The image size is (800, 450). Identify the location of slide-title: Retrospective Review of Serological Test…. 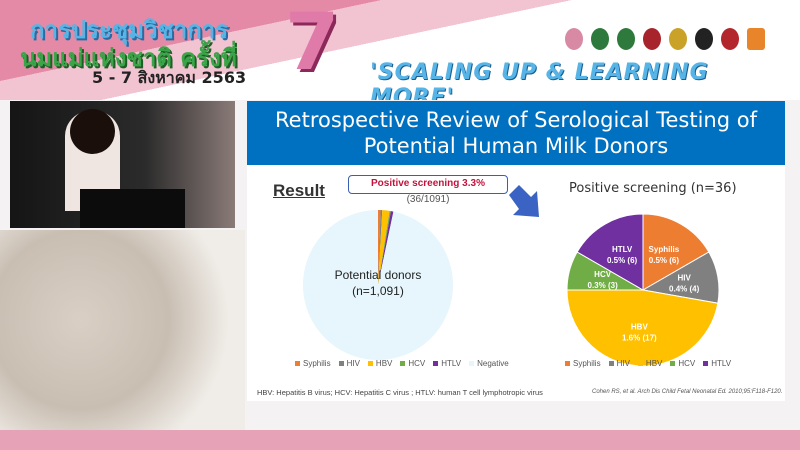
(516, 133).